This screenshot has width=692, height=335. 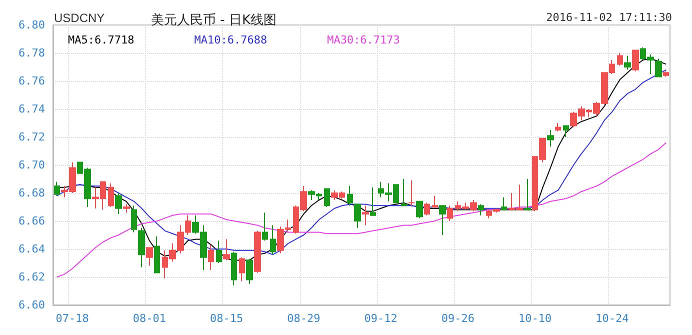 What do you see at coordinates (31, 305) in the screenshot?
I see `y-tick-label: 6.60` at bounding box center [31, 305].